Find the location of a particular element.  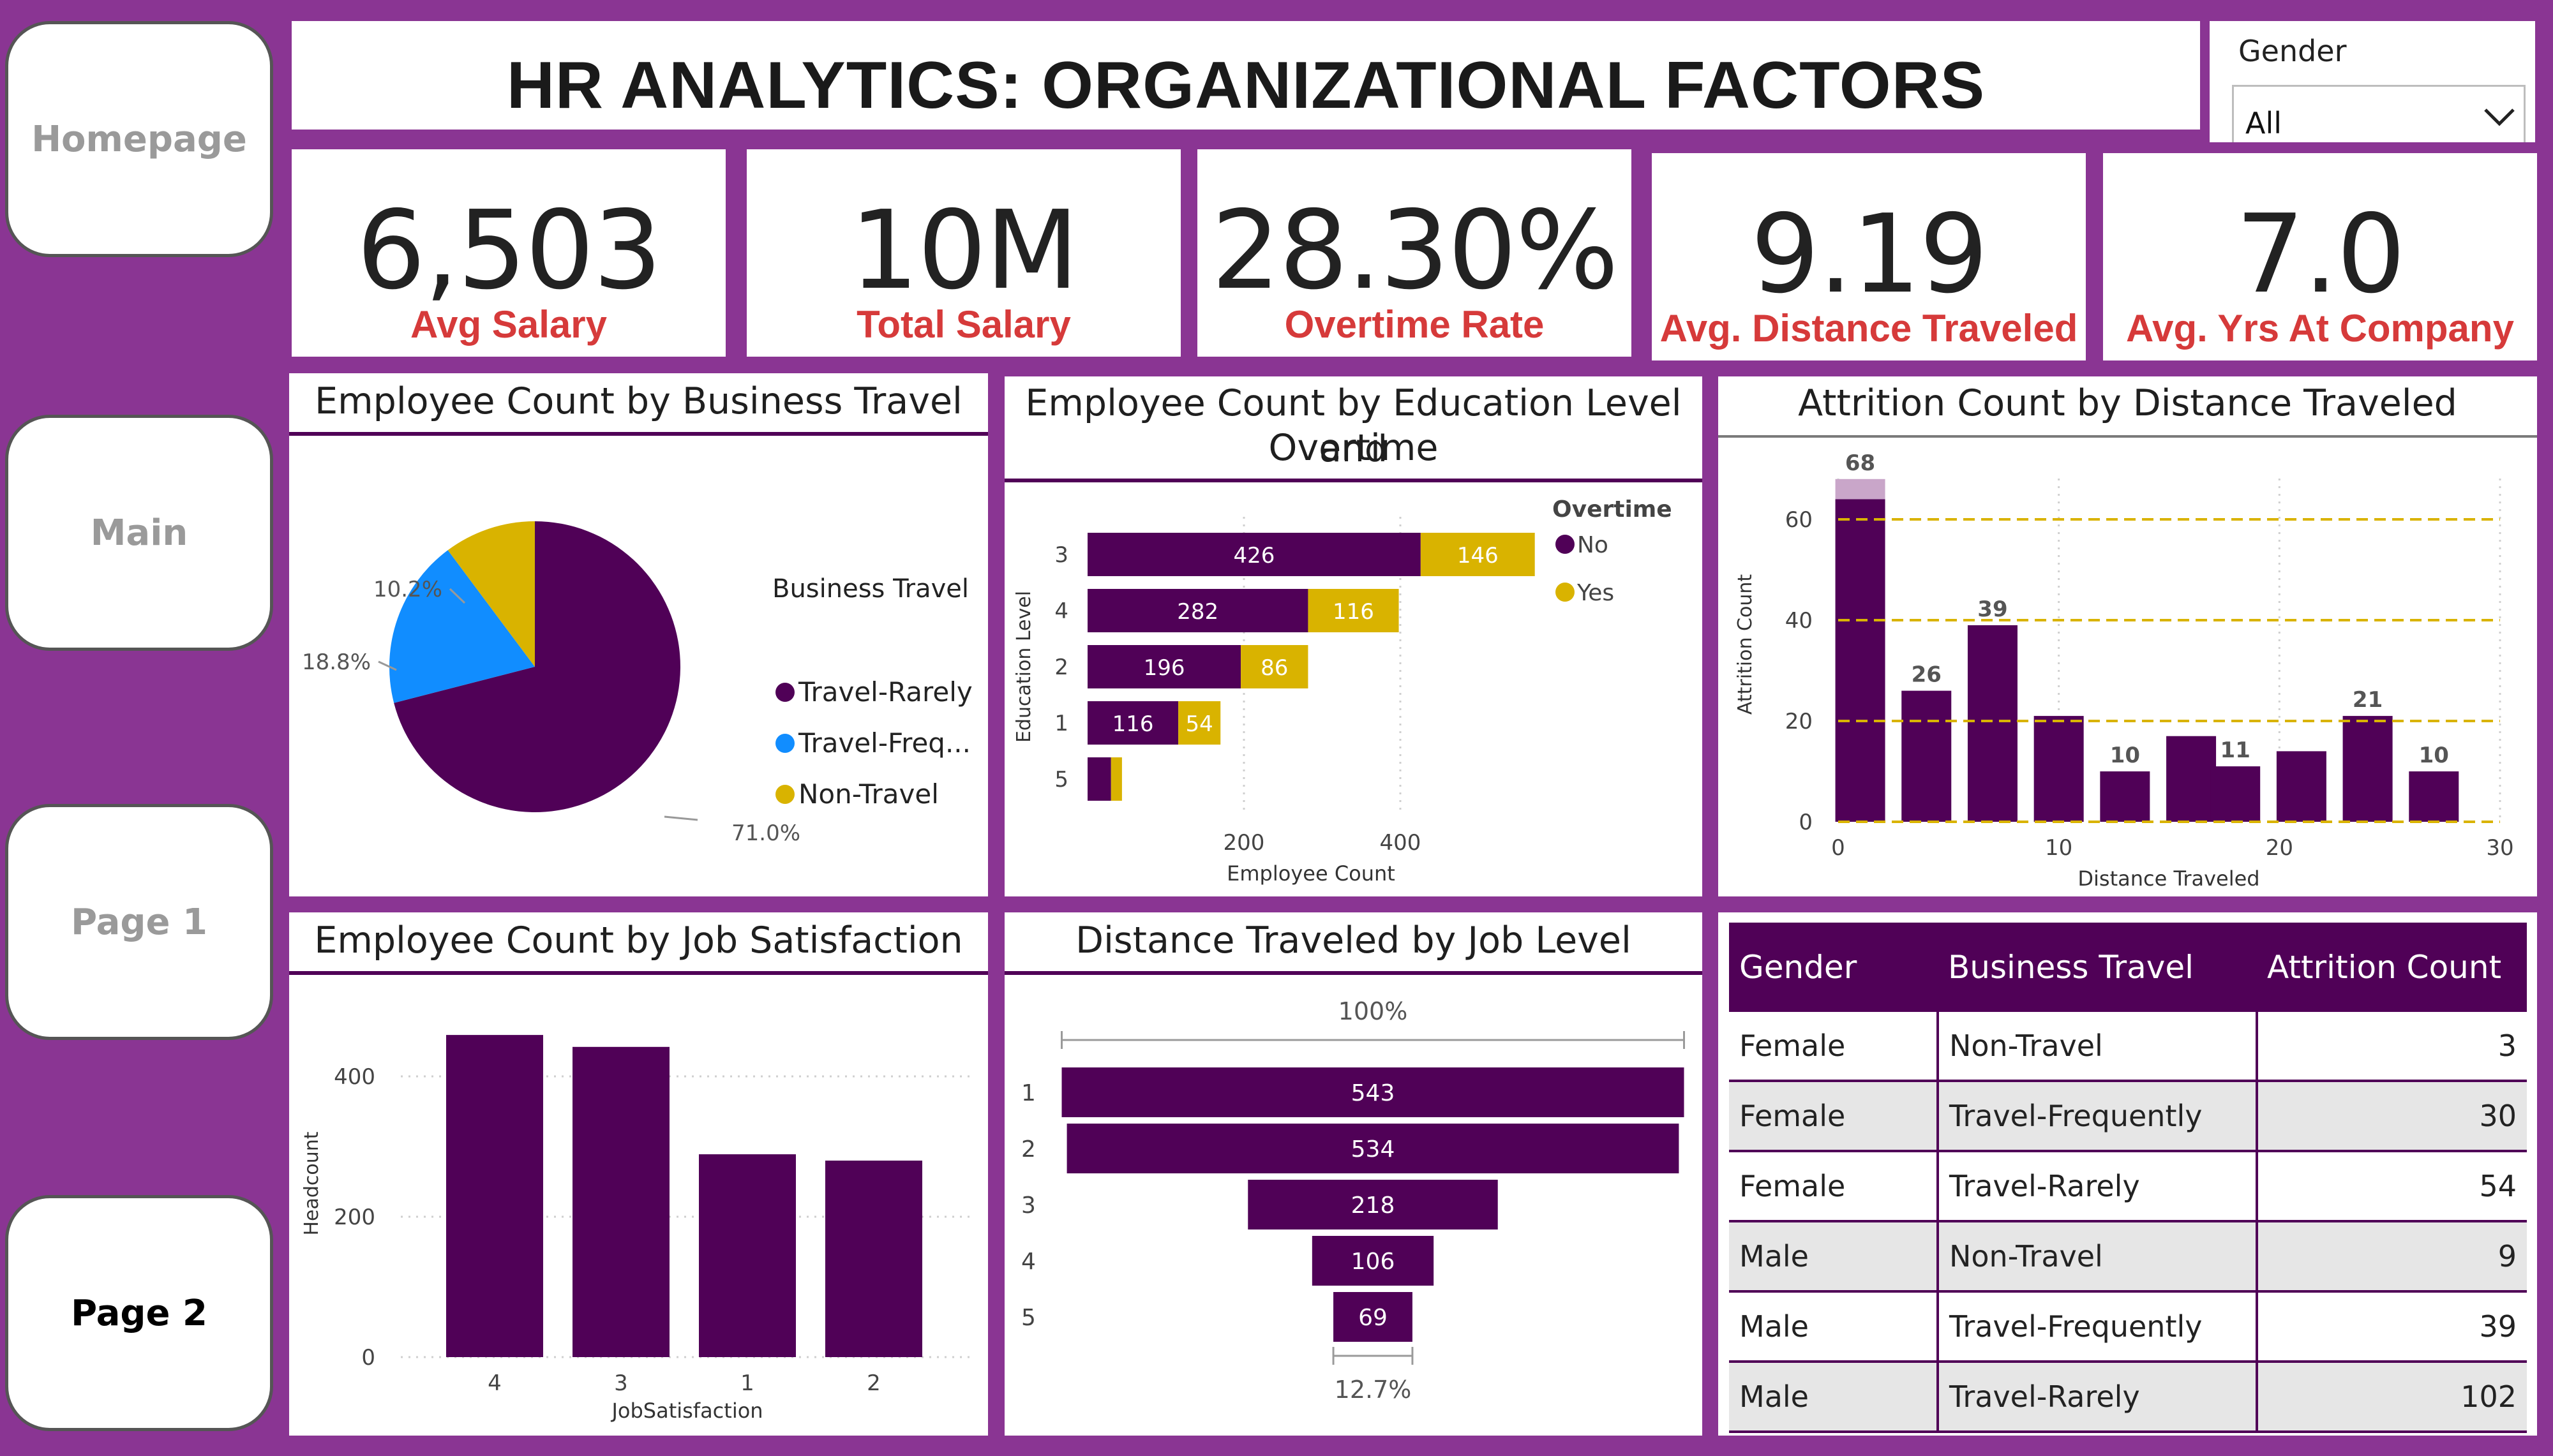

column-chart: 0 200 400 4 3 1 2 JobSatisfaction Headcount is located at coordinates (636, 1229).